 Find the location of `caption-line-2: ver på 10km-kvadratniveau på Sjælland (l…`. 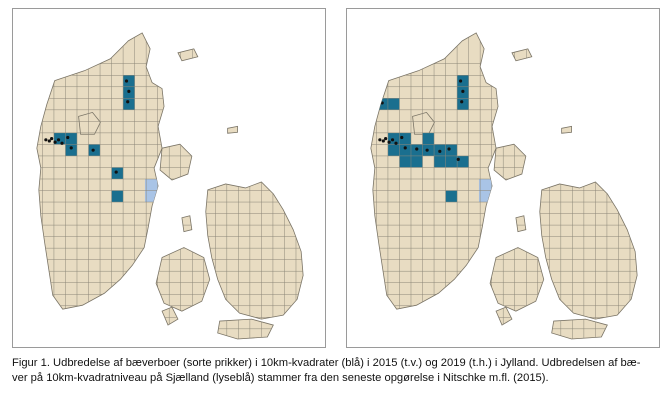

caption-line-2: ver på 10km-kvadratniveau på Sjælland (l… is located at coordinates (280, 378).